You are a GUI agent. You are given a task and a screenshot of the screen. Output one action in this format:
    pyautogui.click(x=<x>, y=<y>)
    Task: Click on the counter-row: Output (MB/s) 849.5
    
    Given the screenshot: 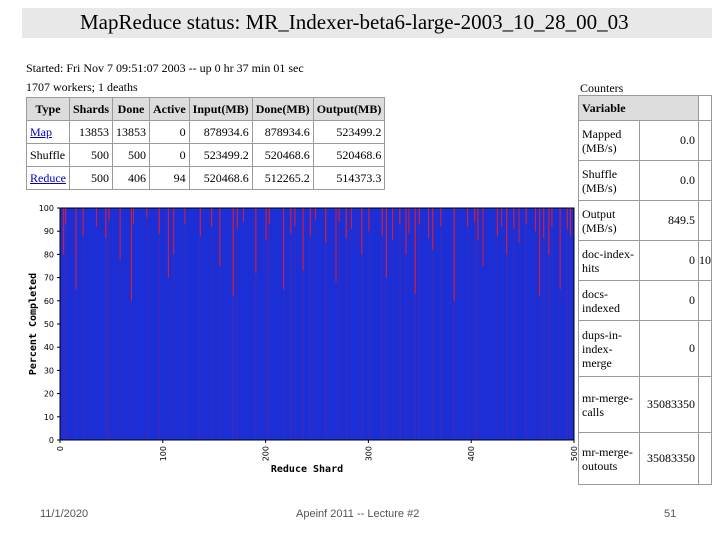 What is the action you would take?
    pyautogui.click(x=645, y=220)
    